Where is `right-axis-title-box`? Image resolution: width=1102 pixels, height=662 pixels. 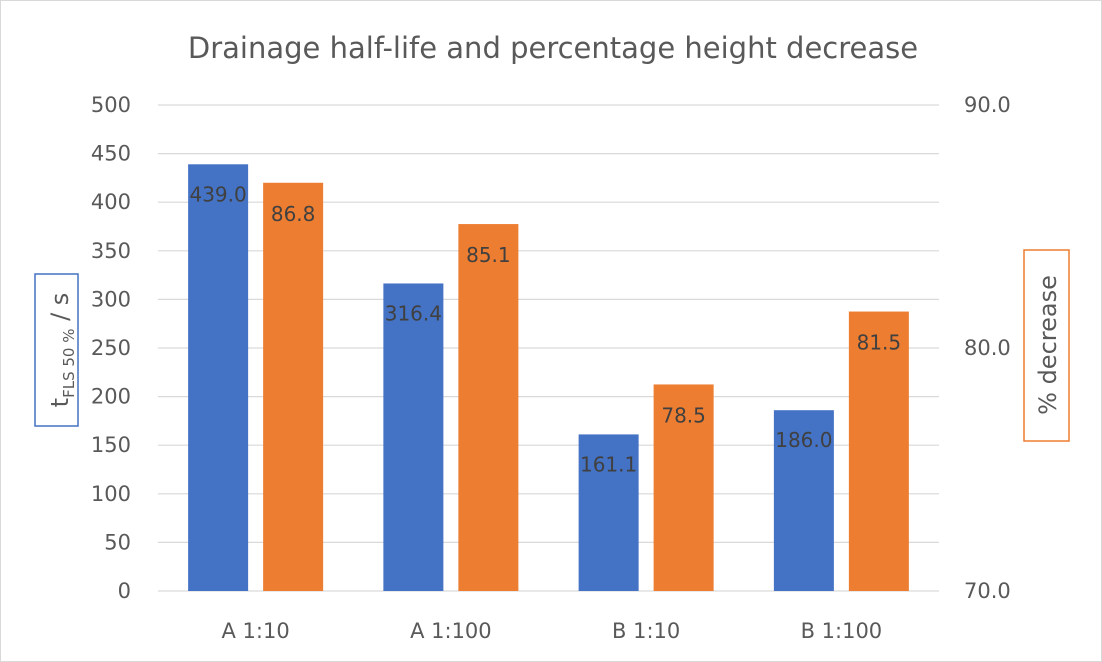 right-axis-title-box is located at coordinates (1046, 345).